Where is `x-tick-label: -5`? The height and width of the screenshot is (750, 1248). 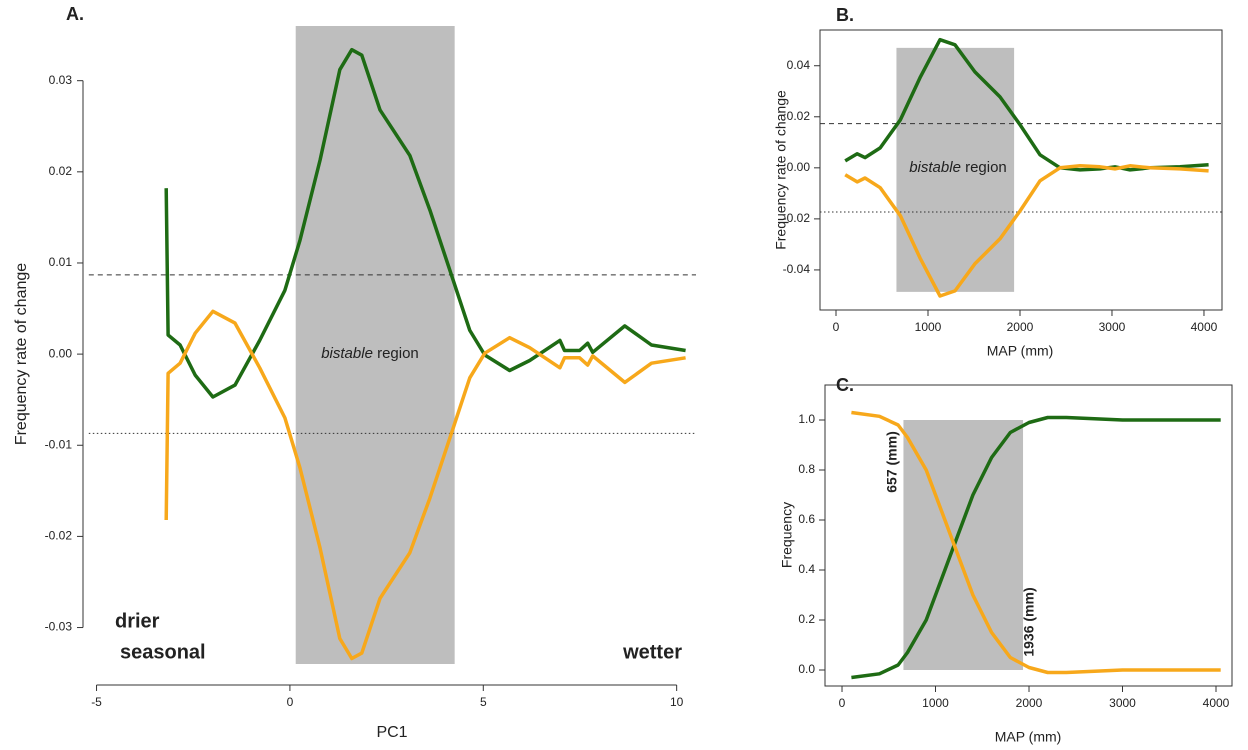 x-tick-label: -5 is located at coordinates (96, 702).